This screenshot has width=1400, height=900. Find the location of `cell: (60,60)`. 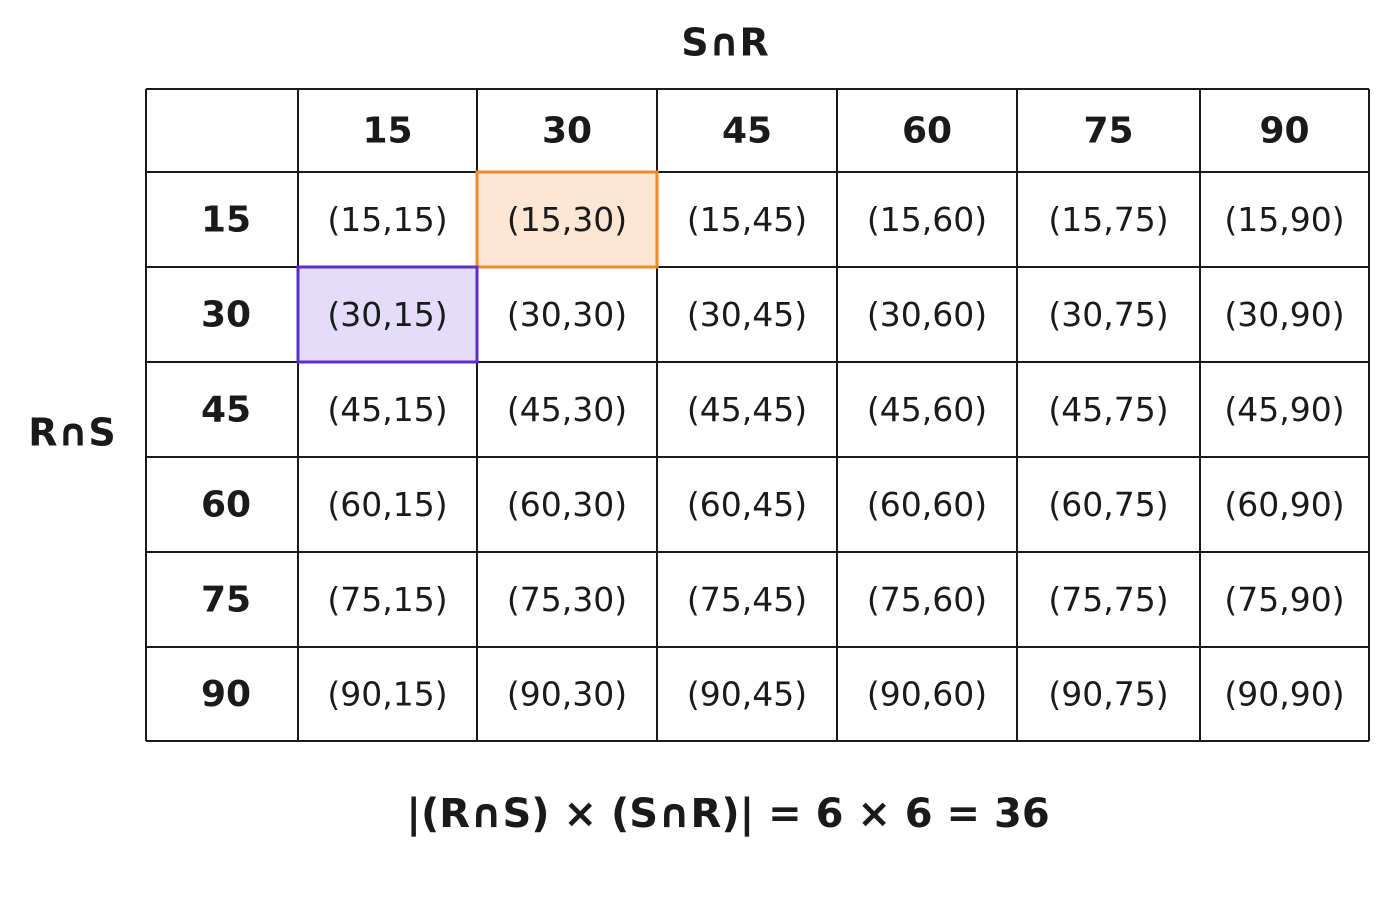

cell: (60,60) is located at coordinates (927, 504).